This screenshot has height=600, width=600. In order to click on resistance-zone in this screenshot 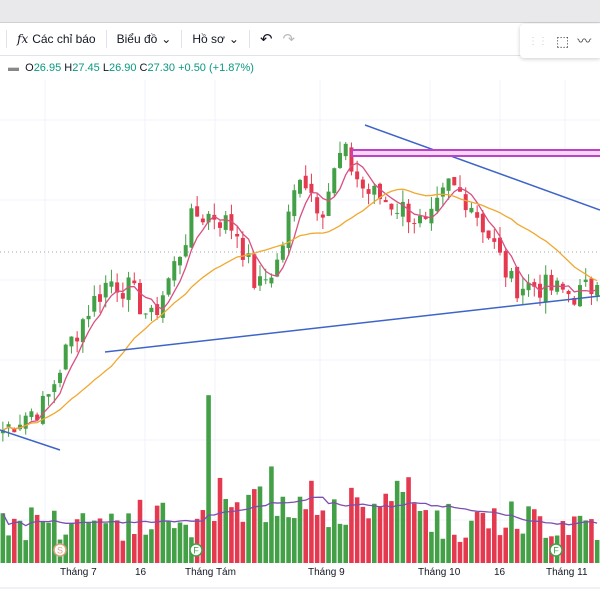, I will do `click(475, 153)`.